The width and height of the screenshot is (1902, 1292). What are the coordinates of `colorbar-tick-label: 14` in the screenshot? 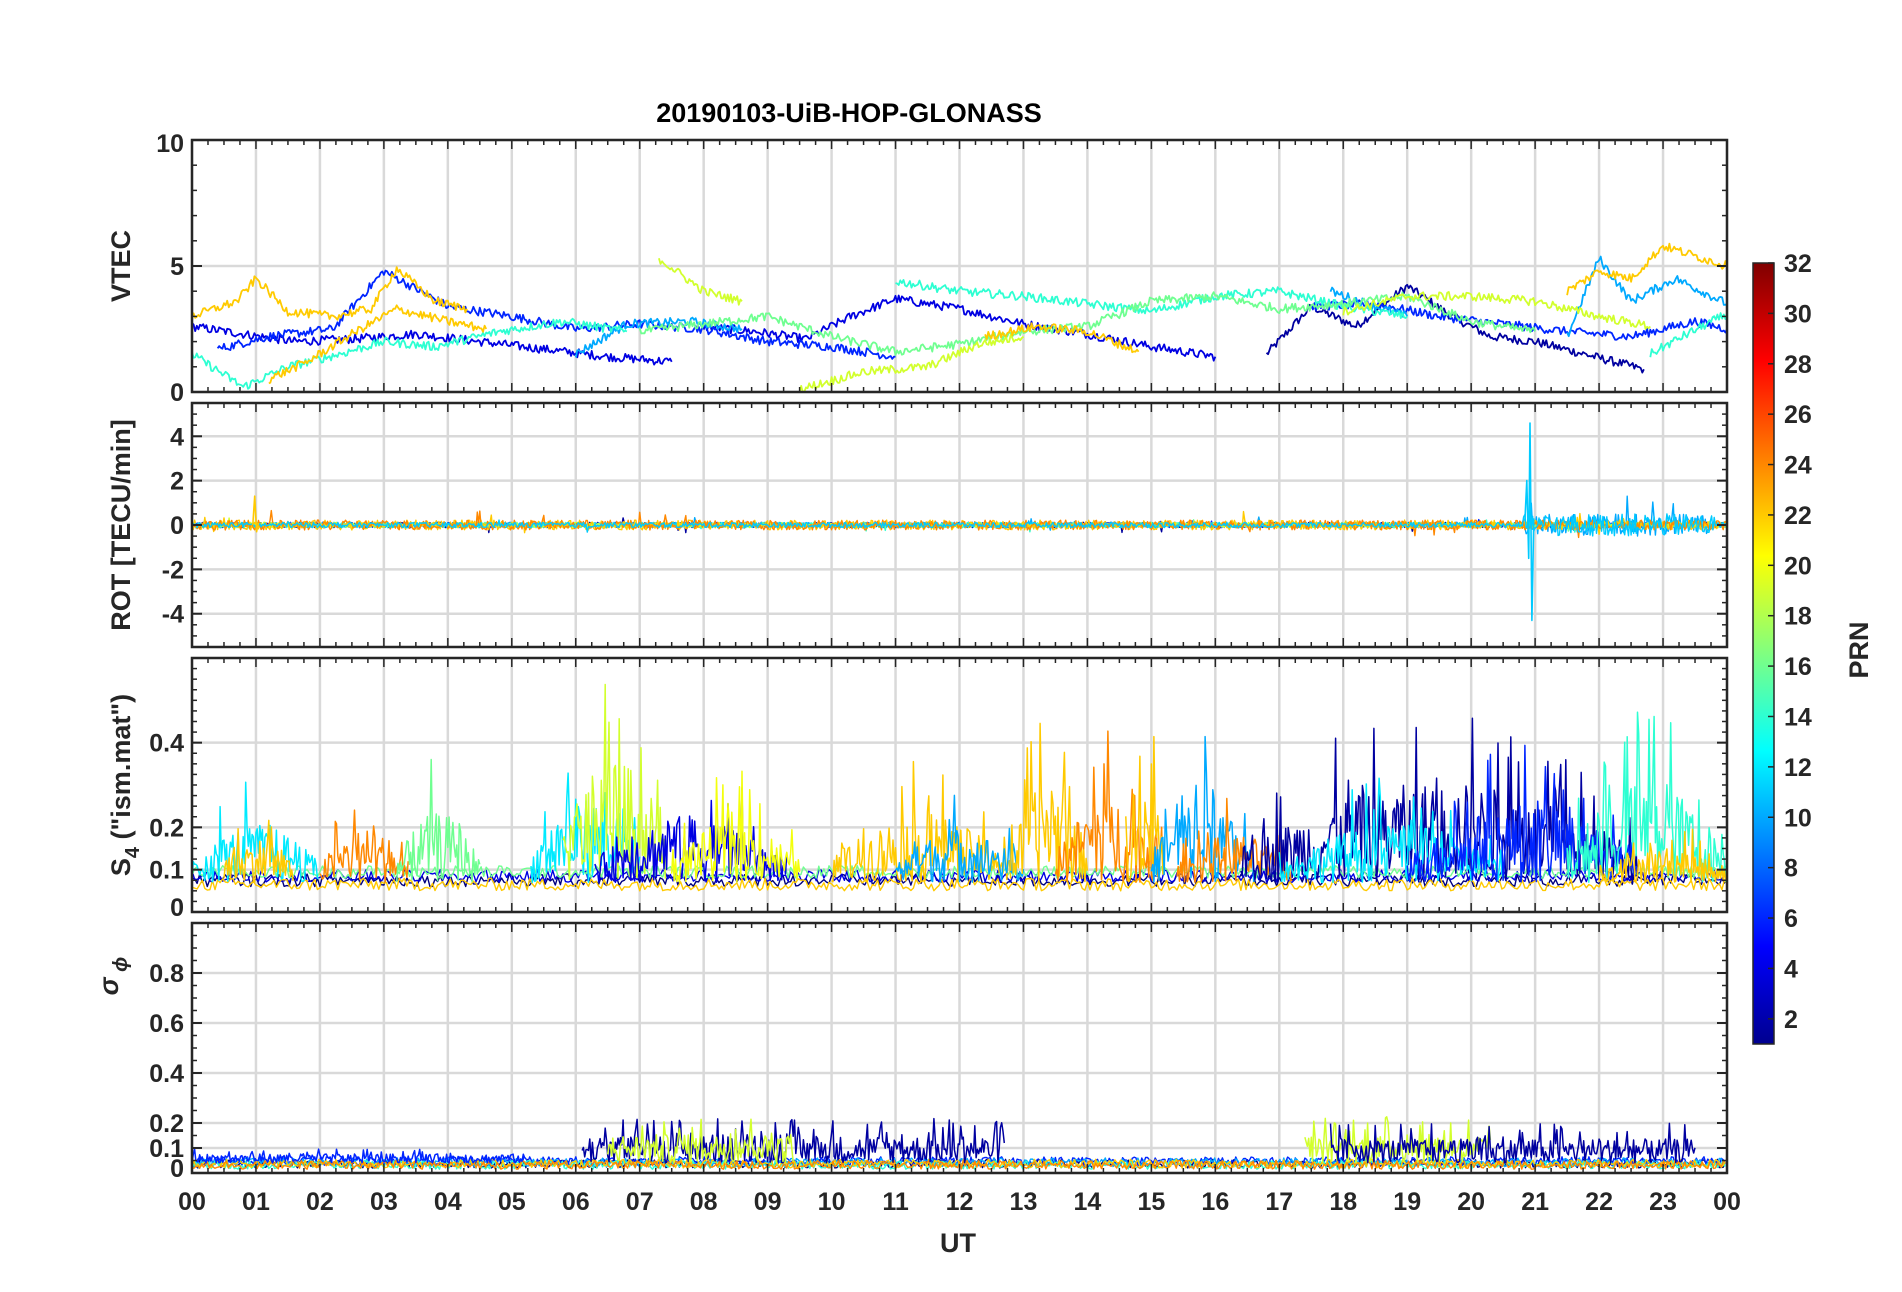 It's located at (1798, 717).